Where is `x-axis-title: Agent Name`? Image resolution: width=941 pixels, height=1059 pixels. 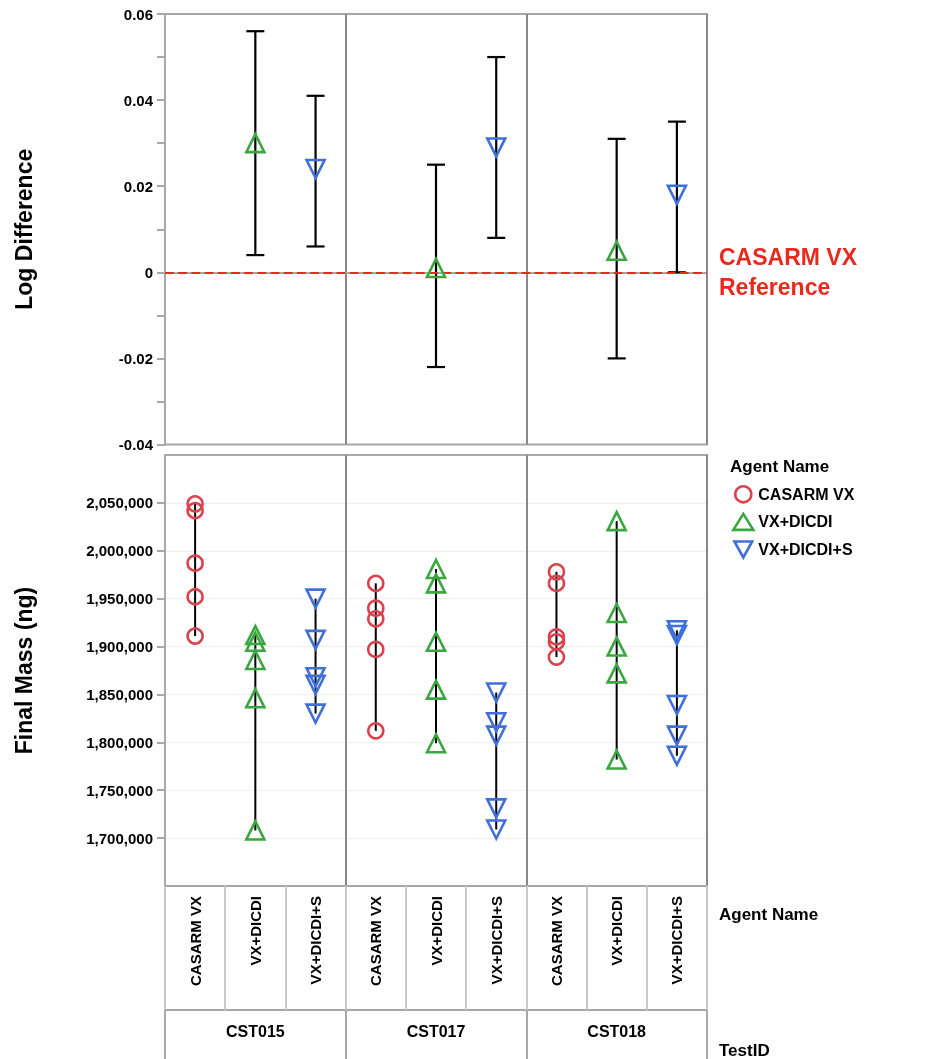 x-axis-title: Agent Name is located at coordinates (769, 914).